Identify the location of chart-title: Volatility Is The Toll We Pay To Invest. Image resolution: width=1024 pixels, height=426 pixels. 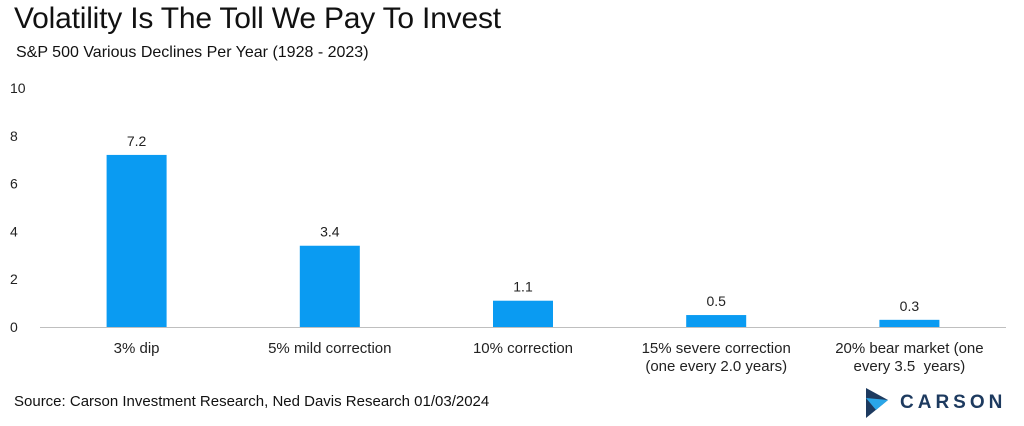
(257, 18).